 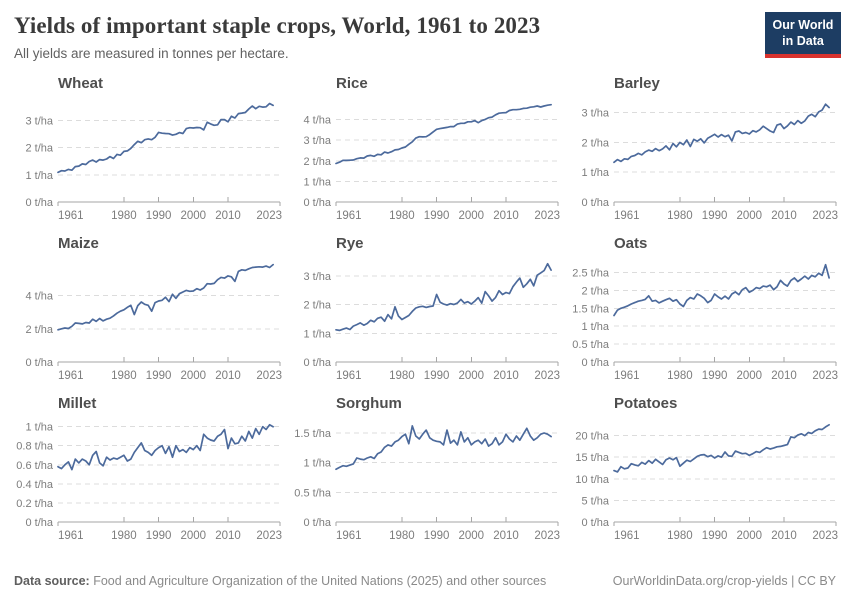 What do you see at coordinates (631, 243) in the screenshot?
I see `chart-title: Oats` at bounding box center [631, 243].